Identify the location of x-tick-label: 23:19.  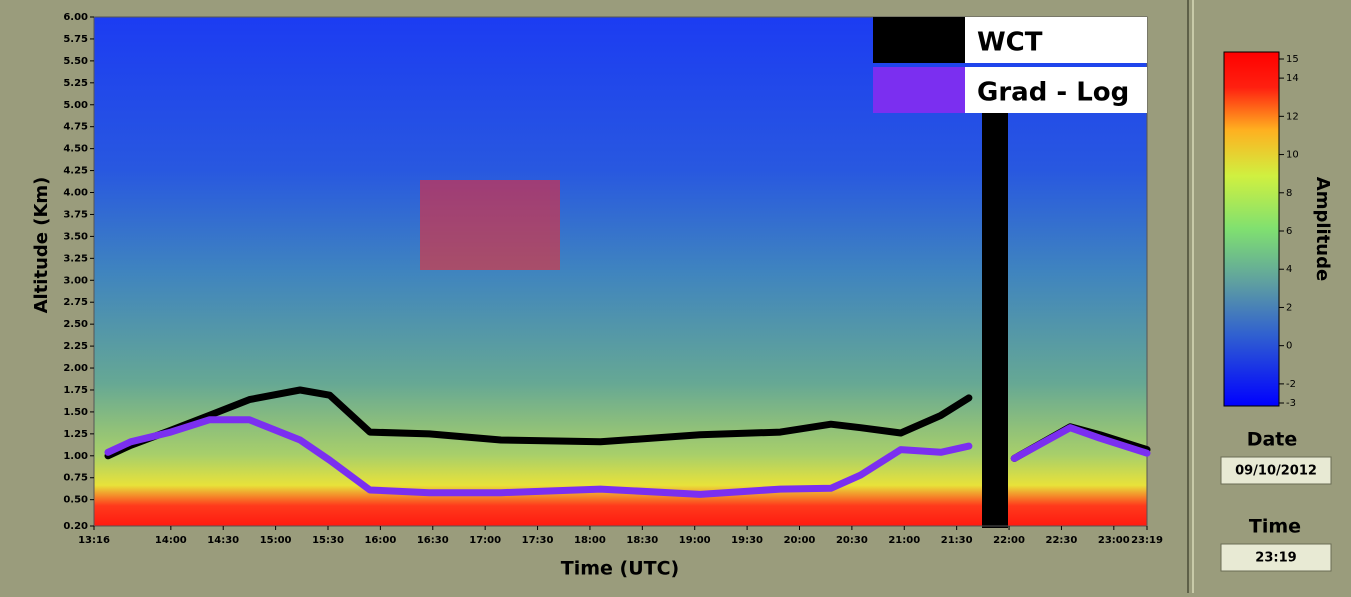
(1147, 540).